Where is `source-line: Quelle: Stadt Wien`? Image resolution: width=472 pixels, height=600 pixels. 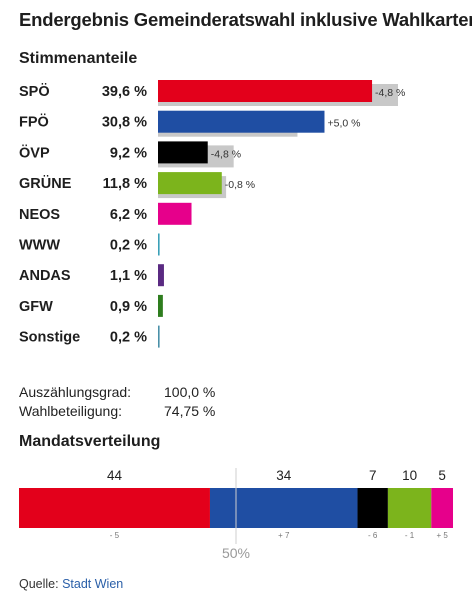 source-line: Quelle: Stadt Wien is located at coordinates (71, 584).